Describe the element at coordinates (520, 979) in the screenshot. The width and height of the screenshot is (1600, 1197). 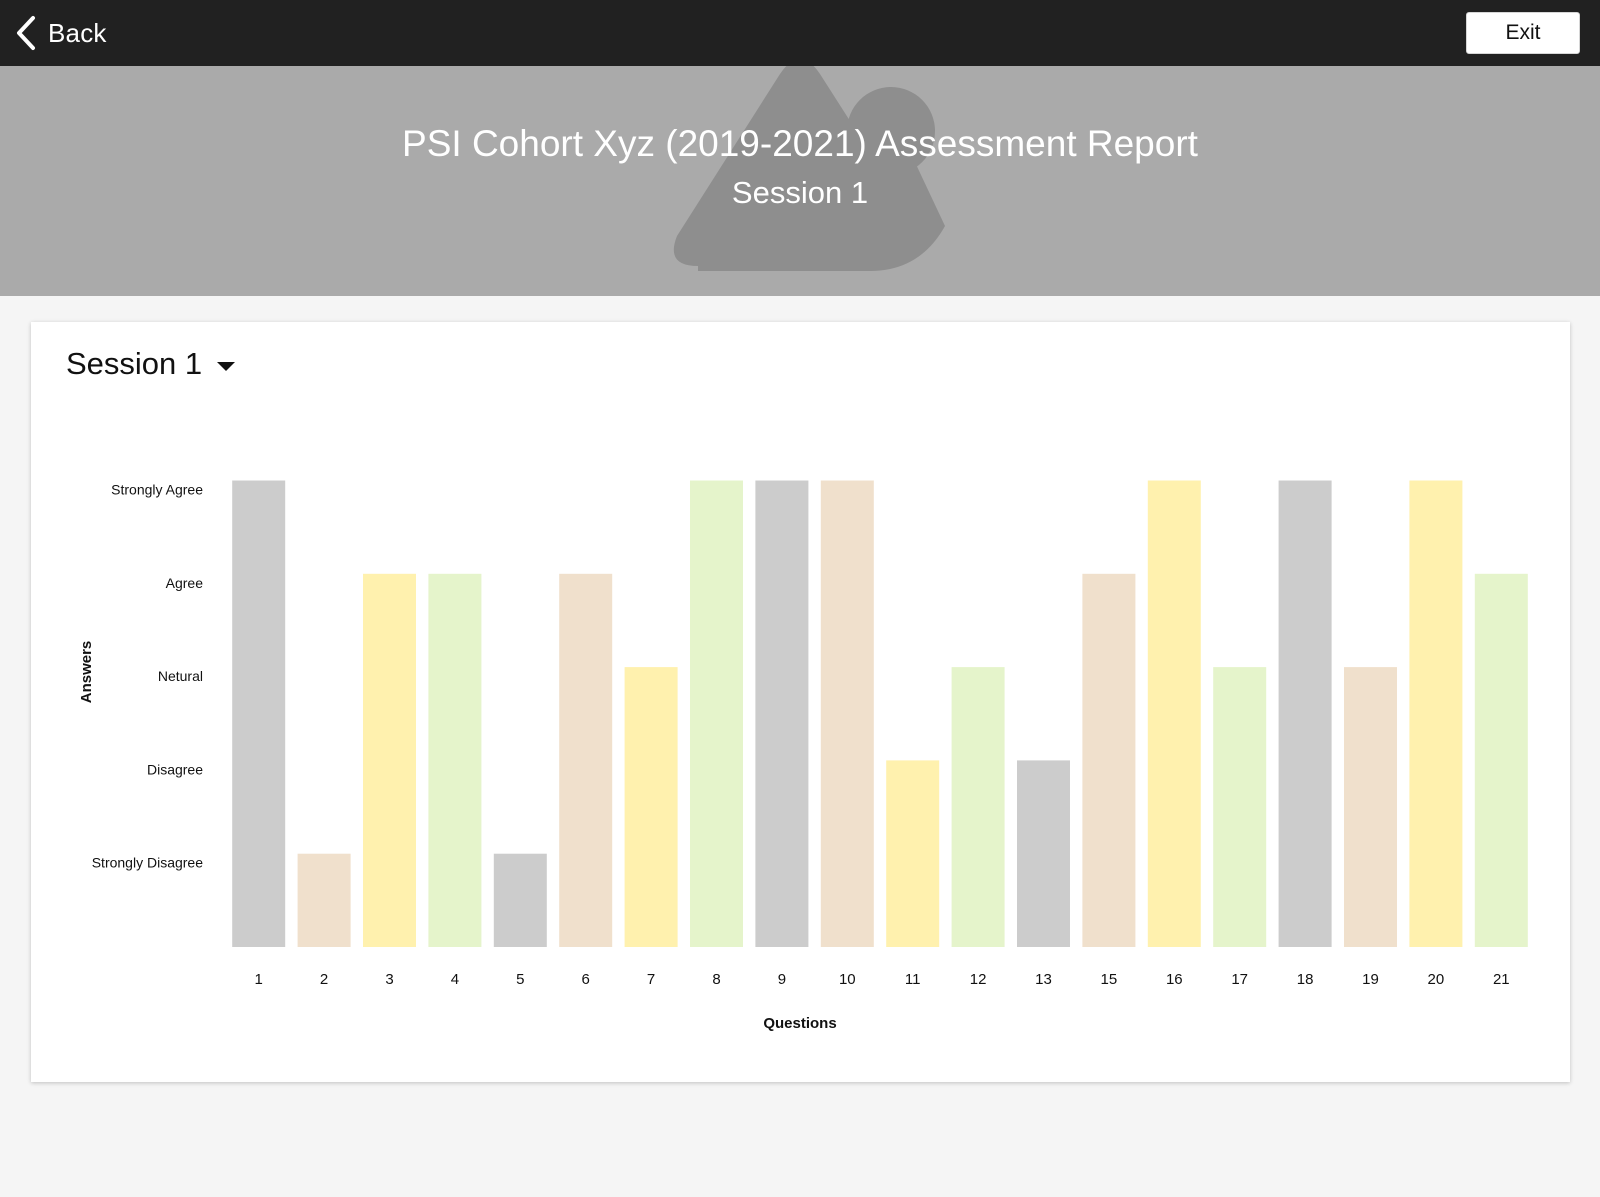
I see `x-tick-label: 5` at that location.